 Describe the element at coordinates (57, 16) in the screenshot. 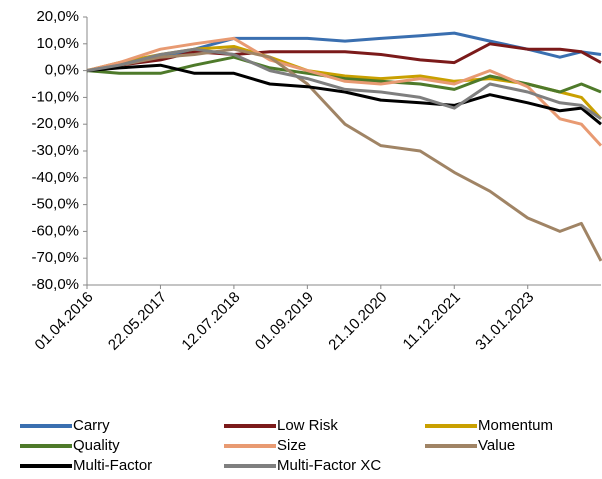

I see `y-tick-label: 20,0%` at that location.